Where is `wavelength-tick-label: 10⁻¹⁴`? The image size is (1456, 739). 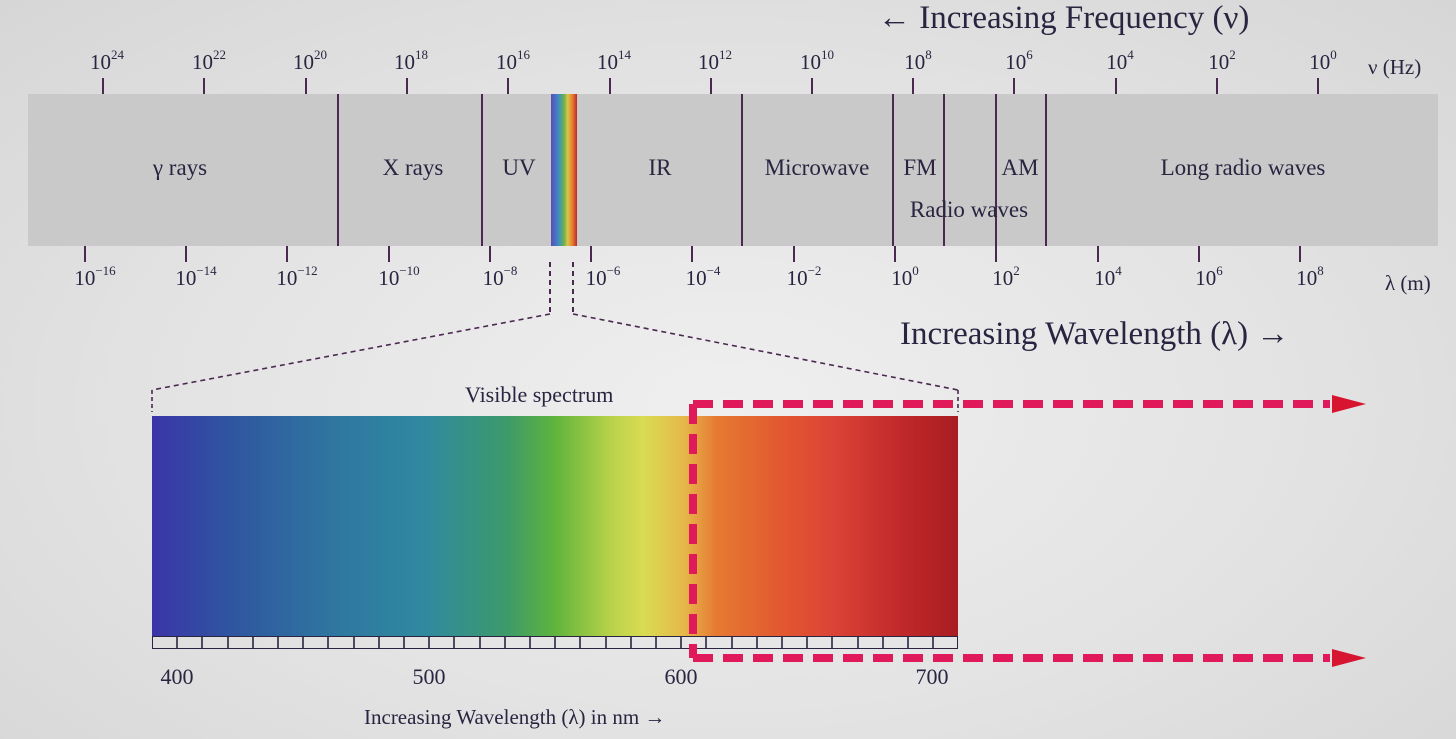
wavelength-tick-label: 10⁻¹⁴ is located at coordinates (196, 276).